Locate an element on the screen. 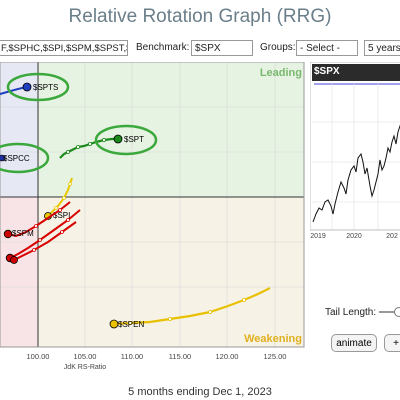 This screenshot has height=400, width=400. quadrant-label-weakening: Weakening is located at coordinates (273, 339).